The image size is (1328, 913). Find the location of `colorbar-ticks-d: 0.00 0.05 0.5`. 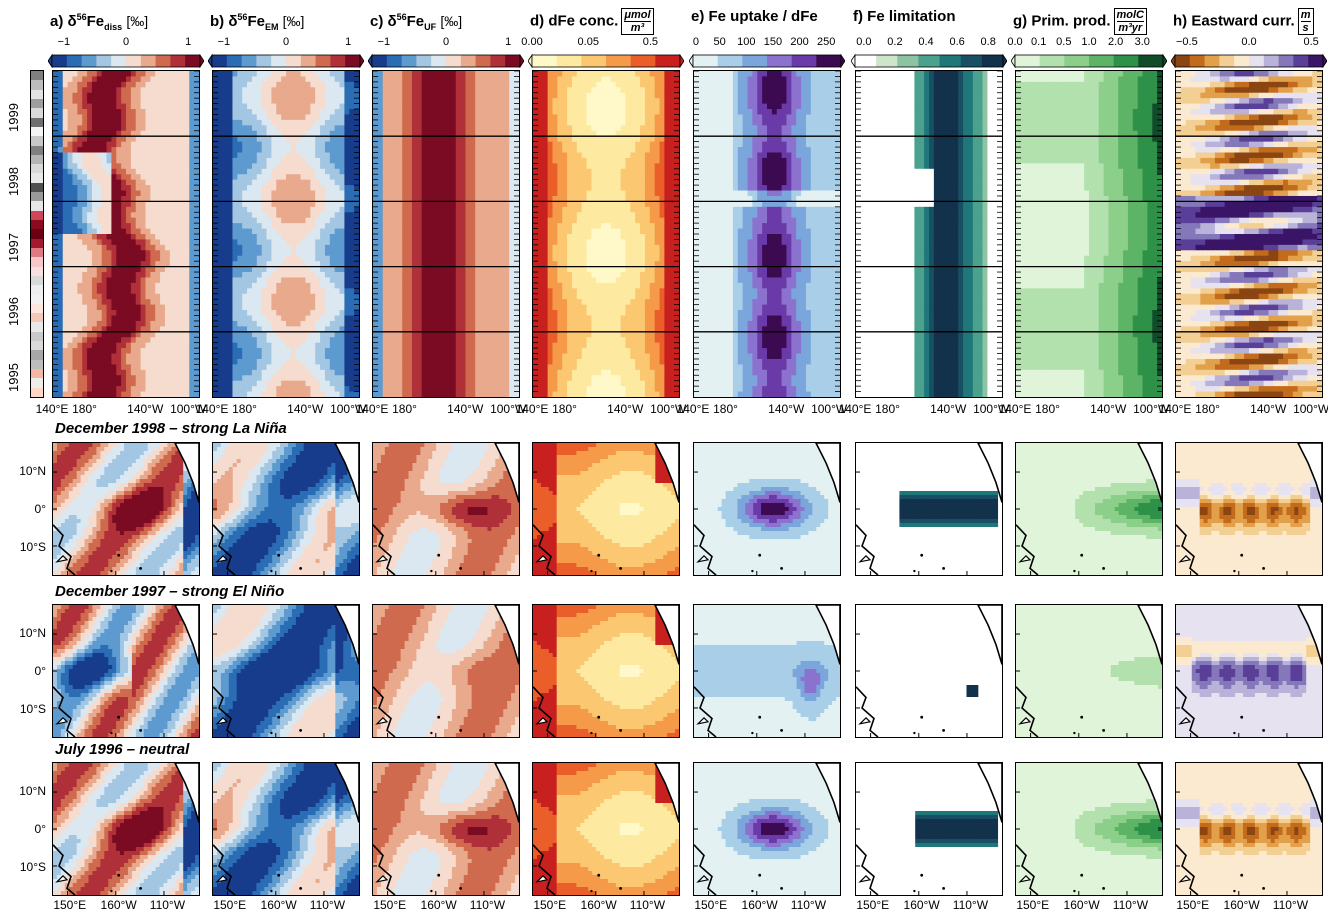

colorbar-ticks-d: 0.00 0.05 0.5 is located at coordinates (600, 43).